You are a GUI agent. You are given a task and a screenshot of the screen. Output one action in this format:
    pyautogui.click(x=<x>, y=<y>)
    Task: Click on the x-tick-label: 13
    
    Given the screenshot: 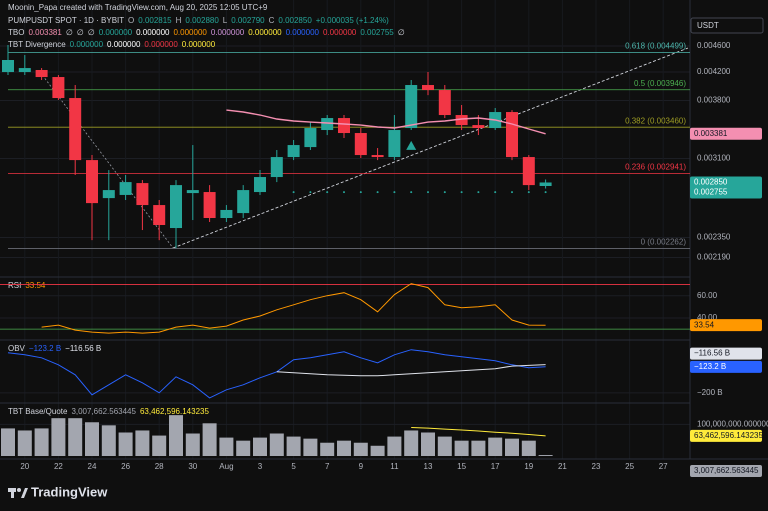 What is the action you would take?
    pyautogui.click(x=428, y=466)
    